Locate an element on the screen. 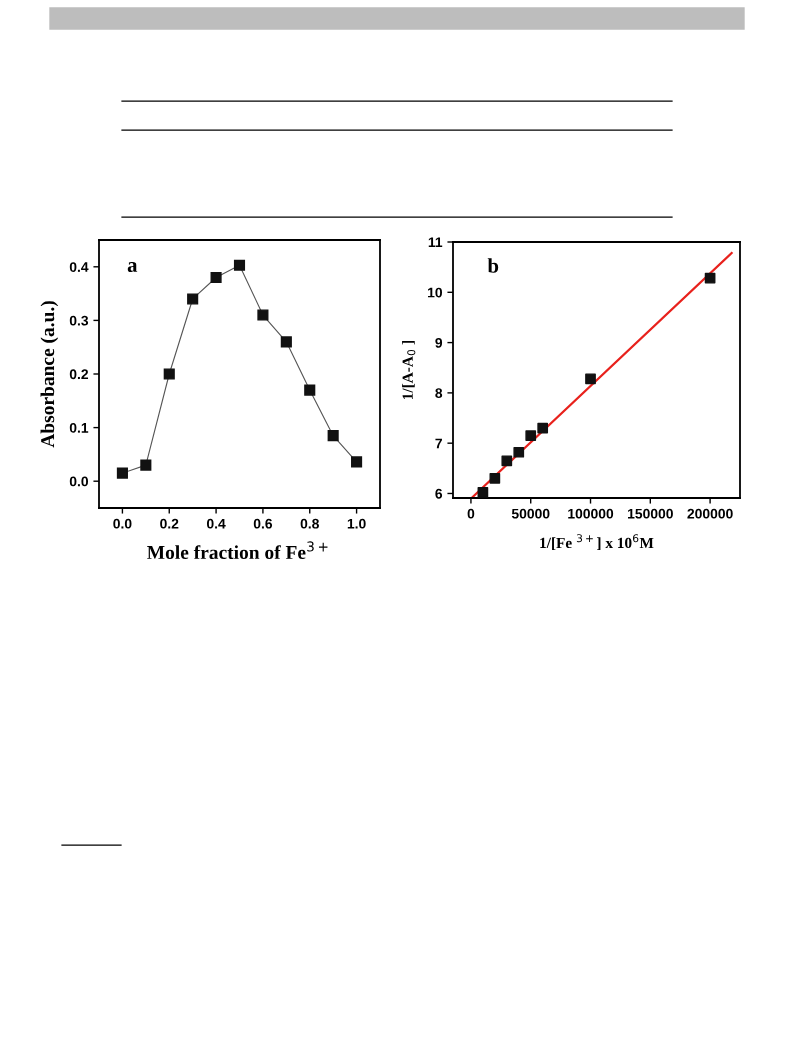  y-axis-title: Absorbance (a.u.) is located at coordinates (49, 374).